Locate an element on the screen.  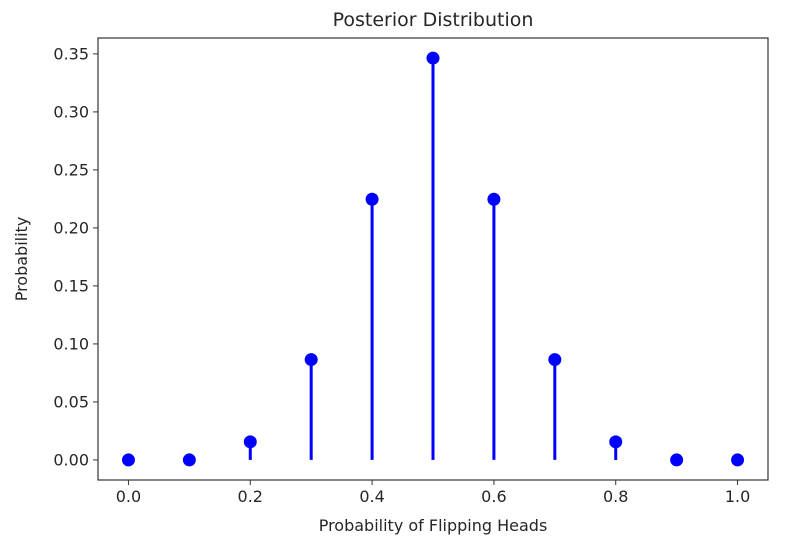
x-tick-label: 0.6 is located at coordinates (493, 496).